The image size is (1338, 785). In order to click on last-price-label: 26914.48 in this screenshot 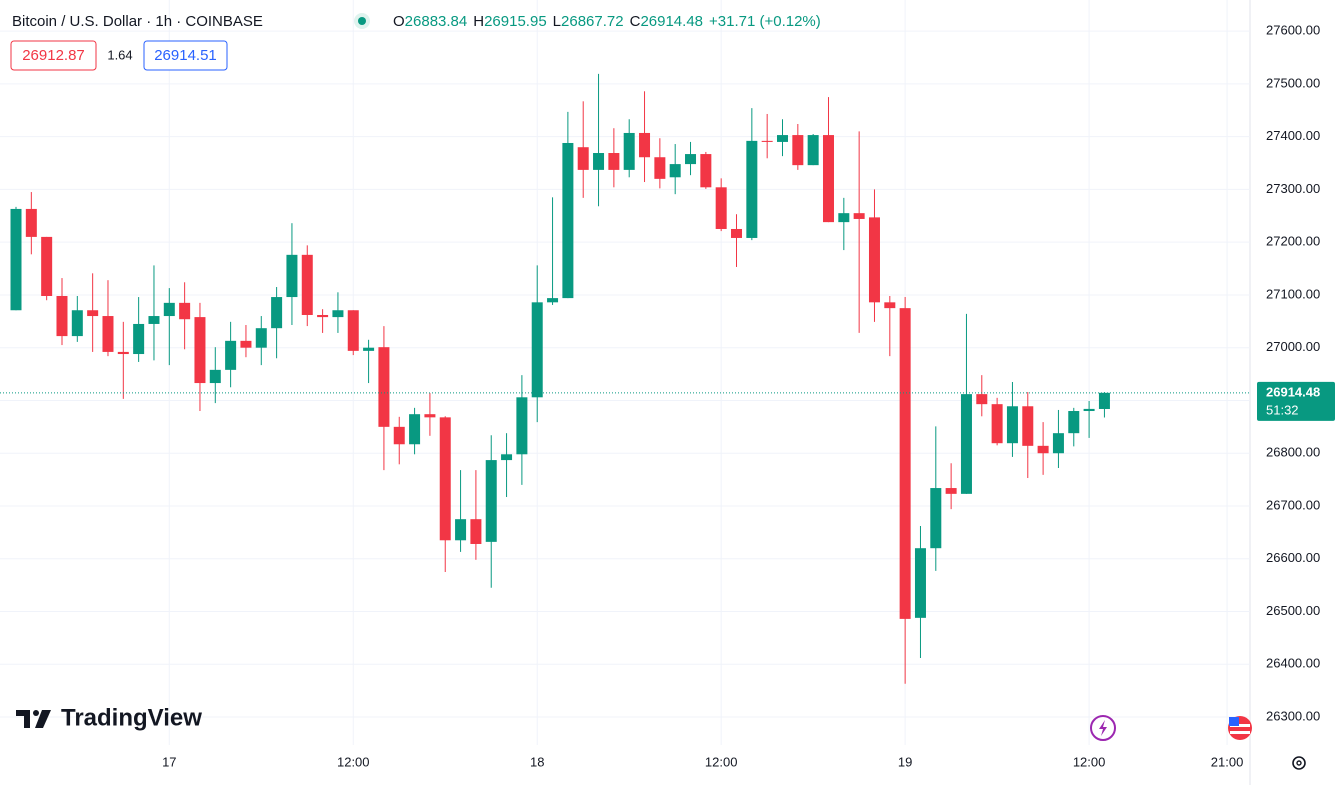, I will do `click(1293, 391)`.